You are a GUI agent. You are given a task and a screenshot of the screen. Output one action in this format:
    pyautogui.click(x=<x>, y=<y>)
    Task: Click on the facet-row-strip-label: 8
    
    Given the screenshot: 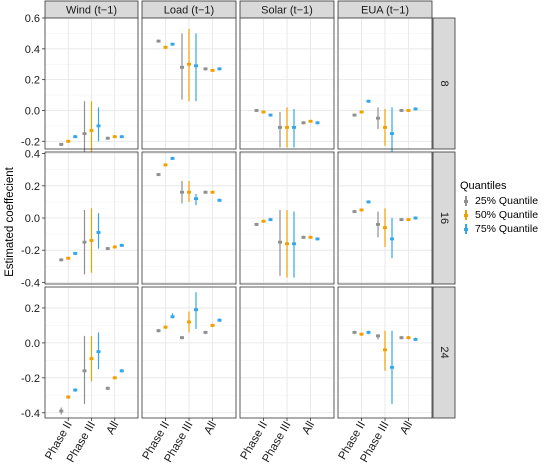 What is the action you would take?
    pyautogui.click(x=444, y=83)
    